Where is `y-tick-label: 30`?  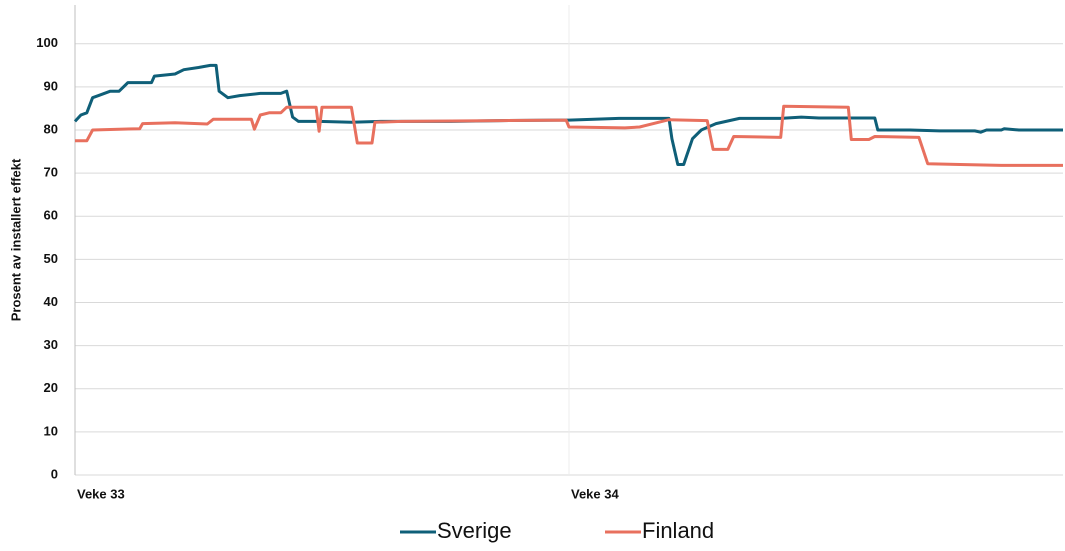 y-tick-label: 30 is located at coordinates (51, 344).